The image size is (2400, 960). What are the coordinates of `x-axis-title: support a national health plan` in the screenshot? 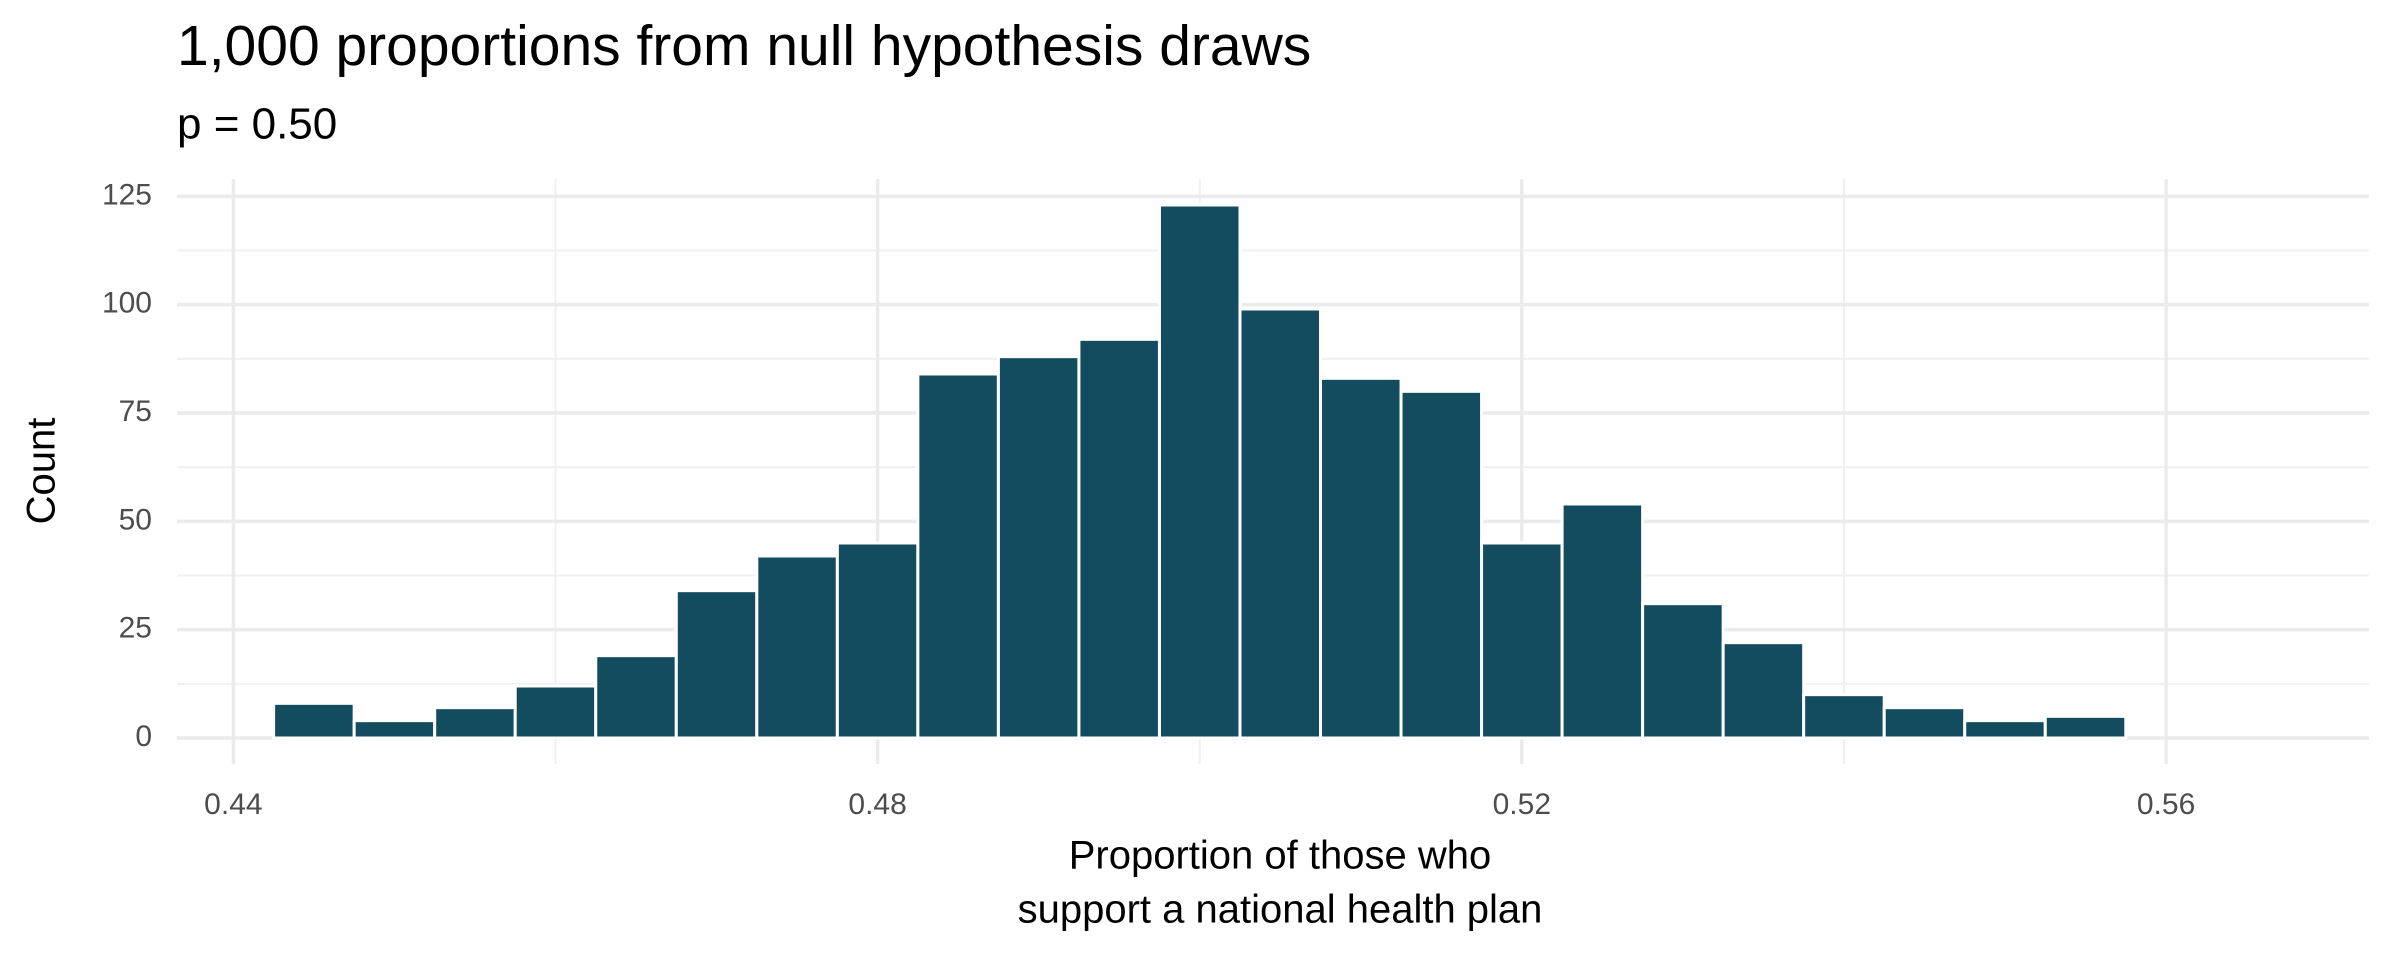 It's located at (1280, 910).